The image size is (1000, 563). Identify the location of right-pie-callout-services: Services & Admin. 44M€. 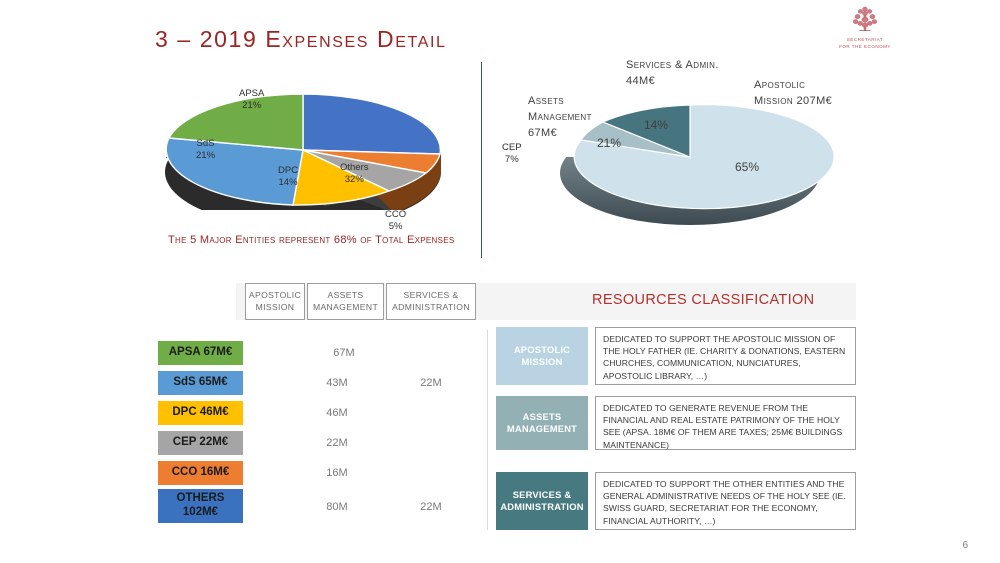
(672, 73).